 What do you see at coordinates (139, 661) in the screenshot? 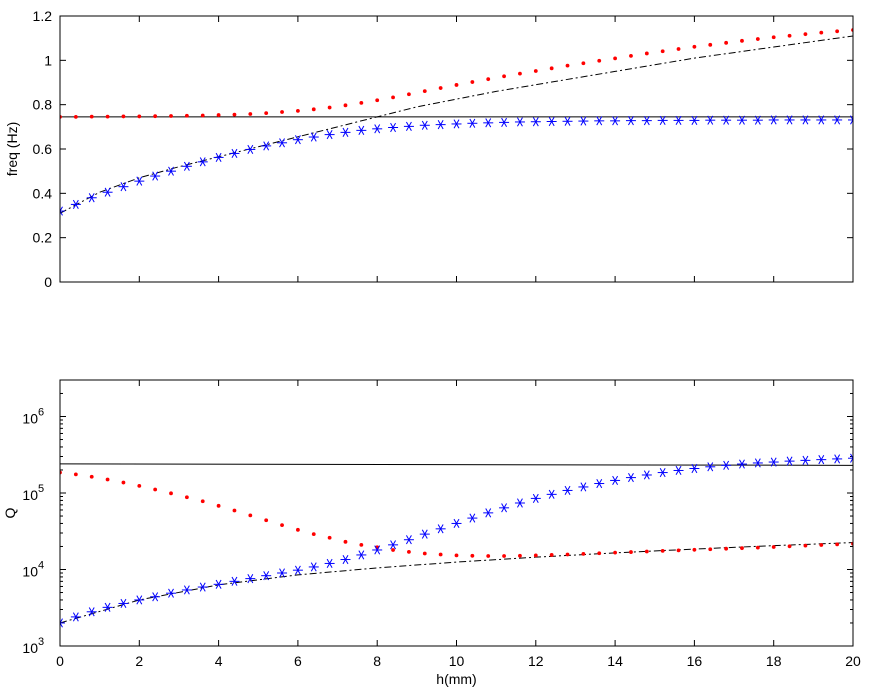
I see `x-tick-label: 2` at bounding box center [139, 661].